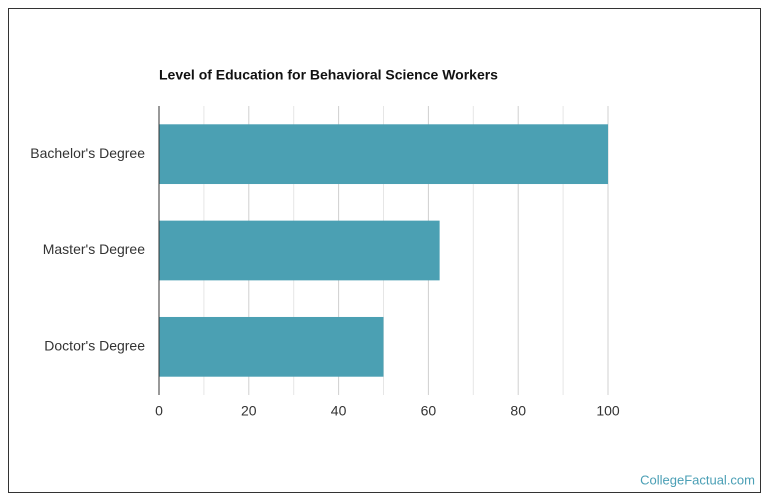  Describe the element at coordinates (159, 411) in the screenshot. I see `x-tick-label: 0` at that location.